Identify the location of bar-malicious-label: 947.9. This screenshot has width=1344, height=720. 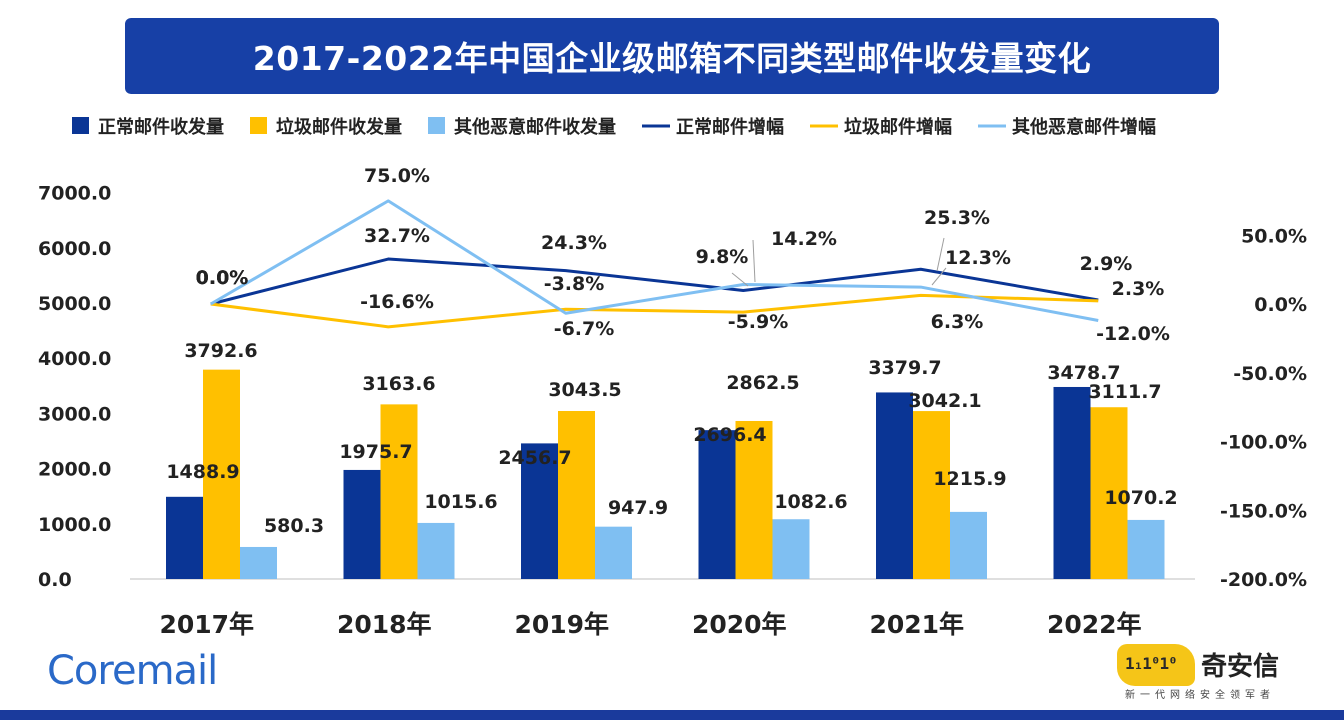
(638, 508).